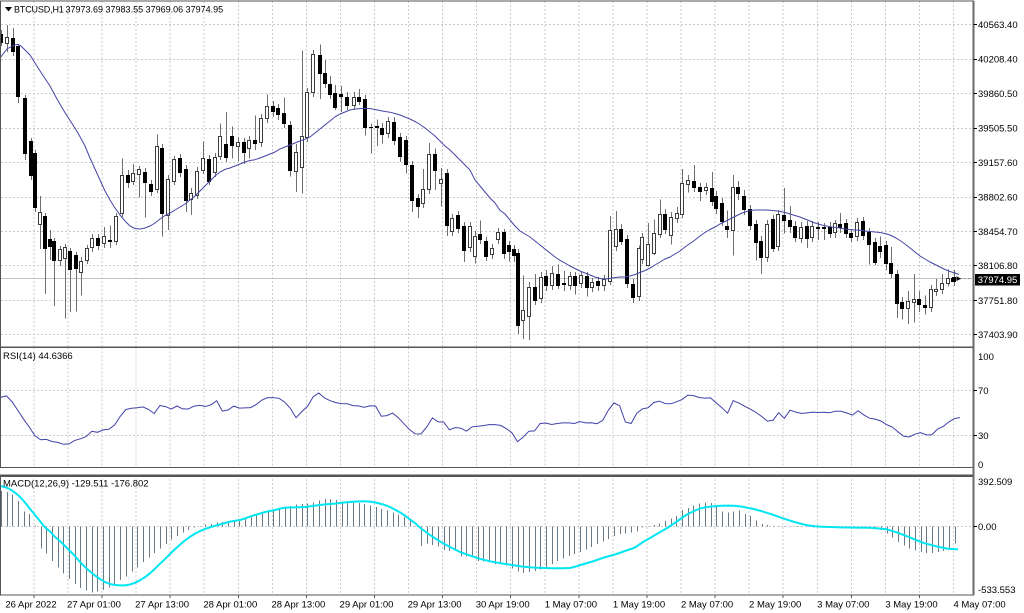  I want to click on svg-text: 37403.90, so click(998, 335).